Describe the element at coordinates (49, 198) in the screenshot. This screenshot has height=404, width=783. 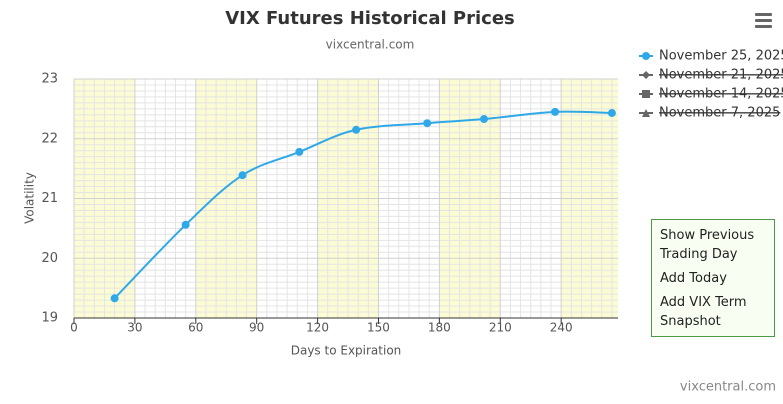
I see `y-tick-label: 21` at that location.